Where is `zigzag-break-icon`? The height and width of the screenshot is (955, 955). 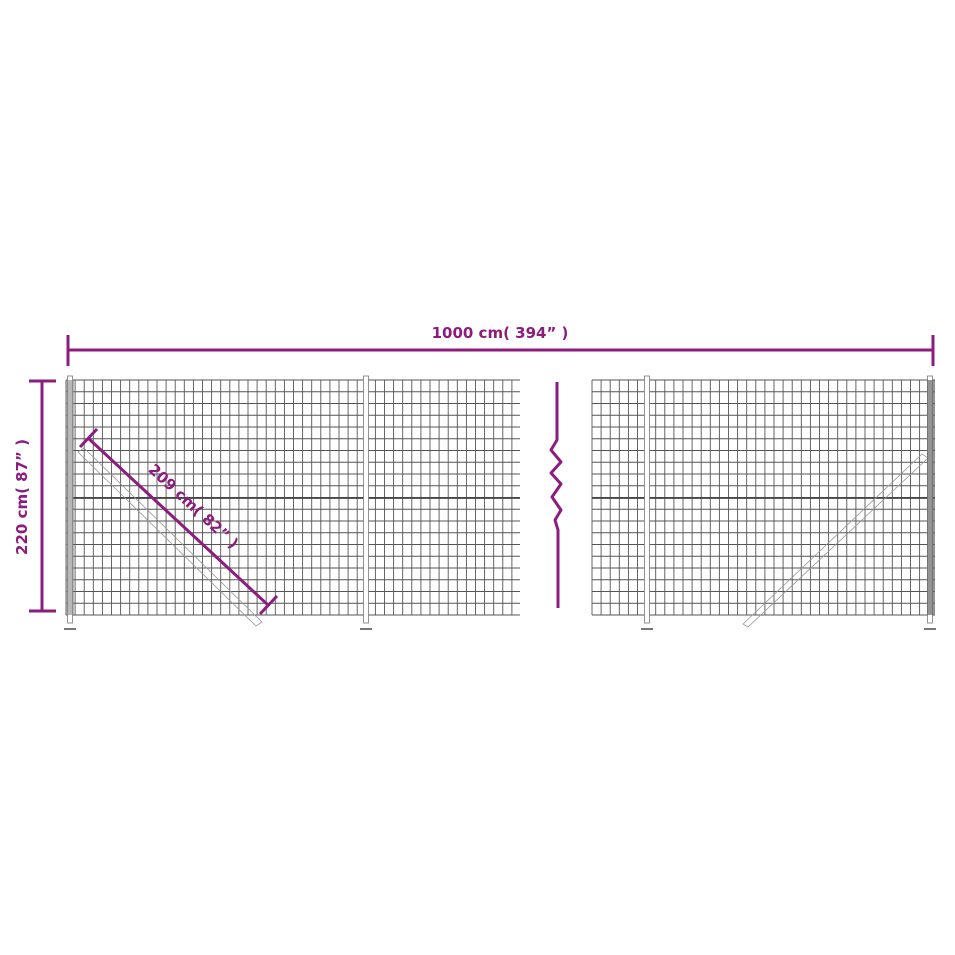 zigzag-break-icon is located at coordinates (556, 495).